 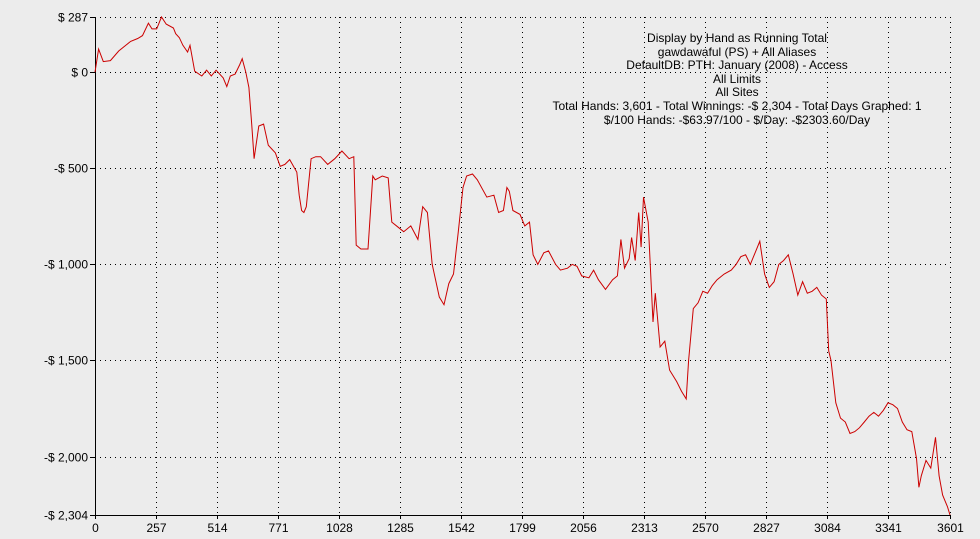 What do you see at coordinates (66, 458) in the screenshot?
I see `y-tick-label: -$ 2,000` at bounding box center [66, 458].